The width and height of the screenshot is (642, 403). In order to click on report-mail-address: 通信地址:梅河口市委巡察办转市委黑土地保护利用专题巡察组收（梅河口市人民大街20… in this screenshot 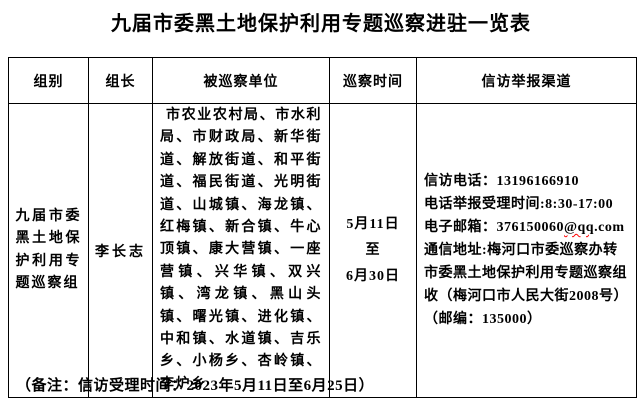, I will do `click(526, 285)`.